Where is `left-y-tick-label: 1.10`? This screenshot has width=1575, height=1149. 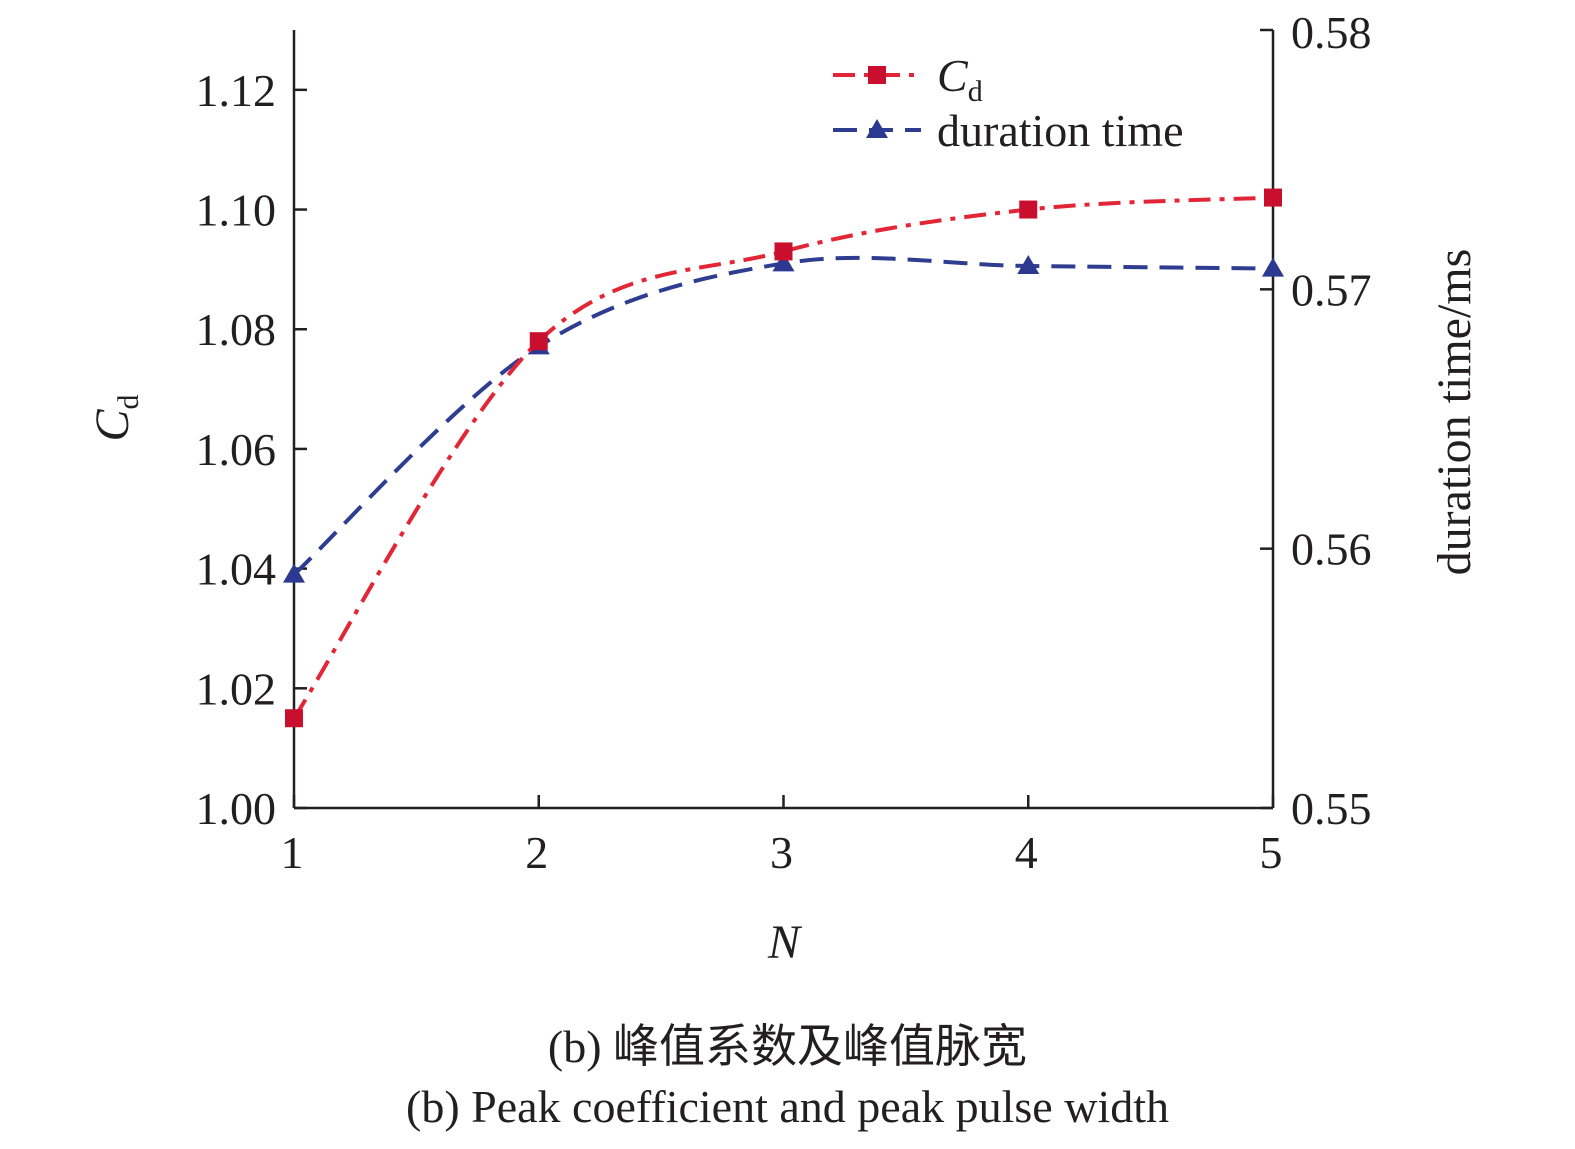
left-y-tick-label: 1.10 is located at coordinates (236, 210).